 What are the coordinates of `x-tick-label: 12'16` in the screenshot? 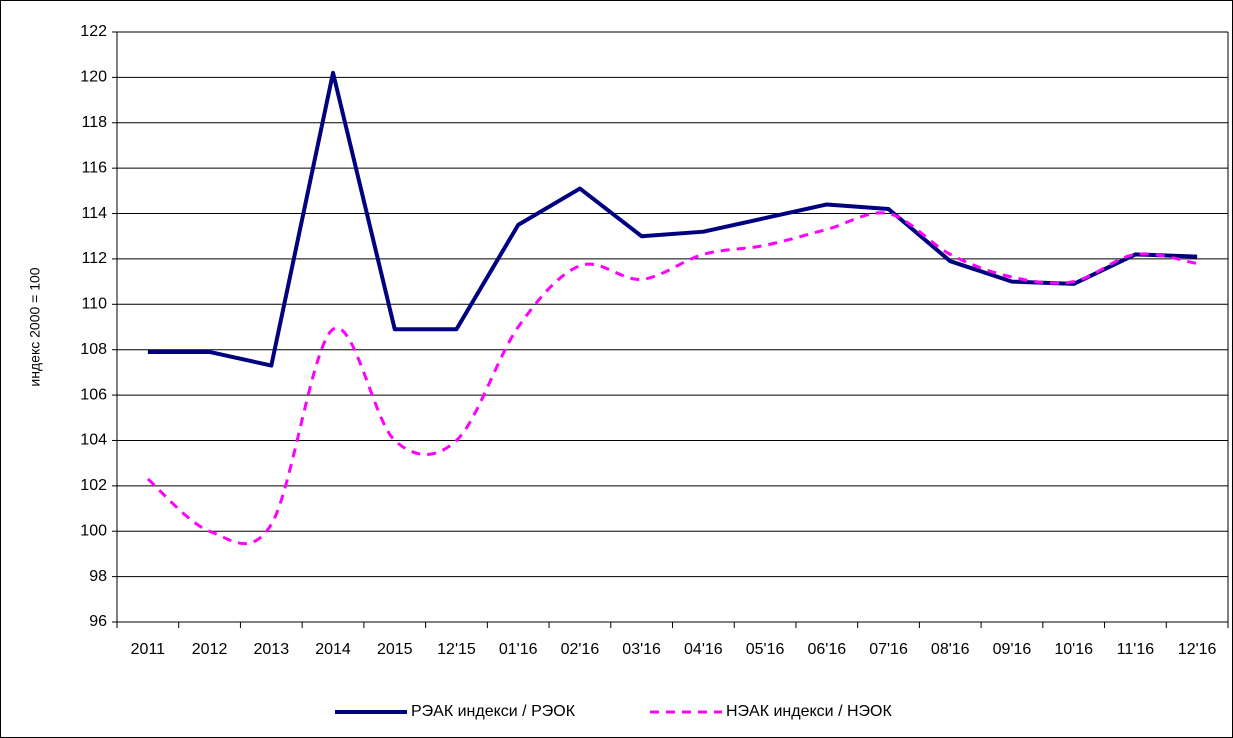 It's located at (1197, 649).